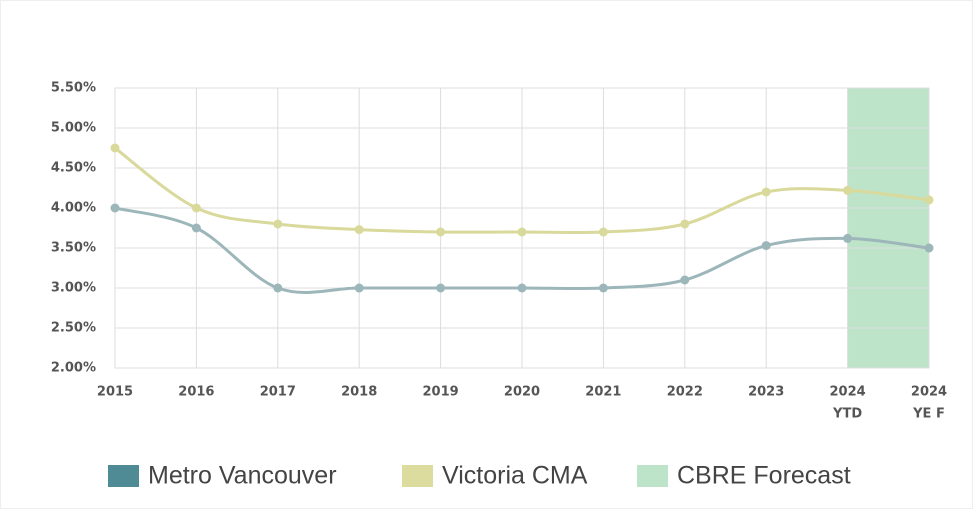 This screenshot has width=973, height=509. What do you see at coordinates (685, 392) in the screenshot?
I see `x-tick-label: 2022` at bounding box center [685, 392].